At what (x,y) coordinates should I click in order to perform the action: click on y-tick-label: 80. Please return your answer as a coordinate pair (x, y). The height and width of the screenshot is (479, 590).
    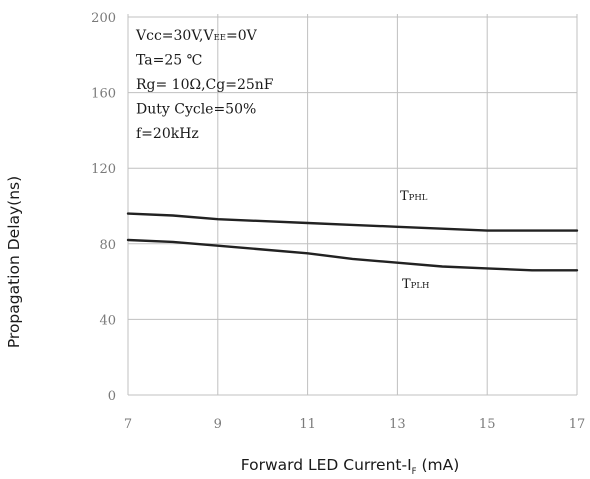
    Looking at the image, I should click on (107, 245).